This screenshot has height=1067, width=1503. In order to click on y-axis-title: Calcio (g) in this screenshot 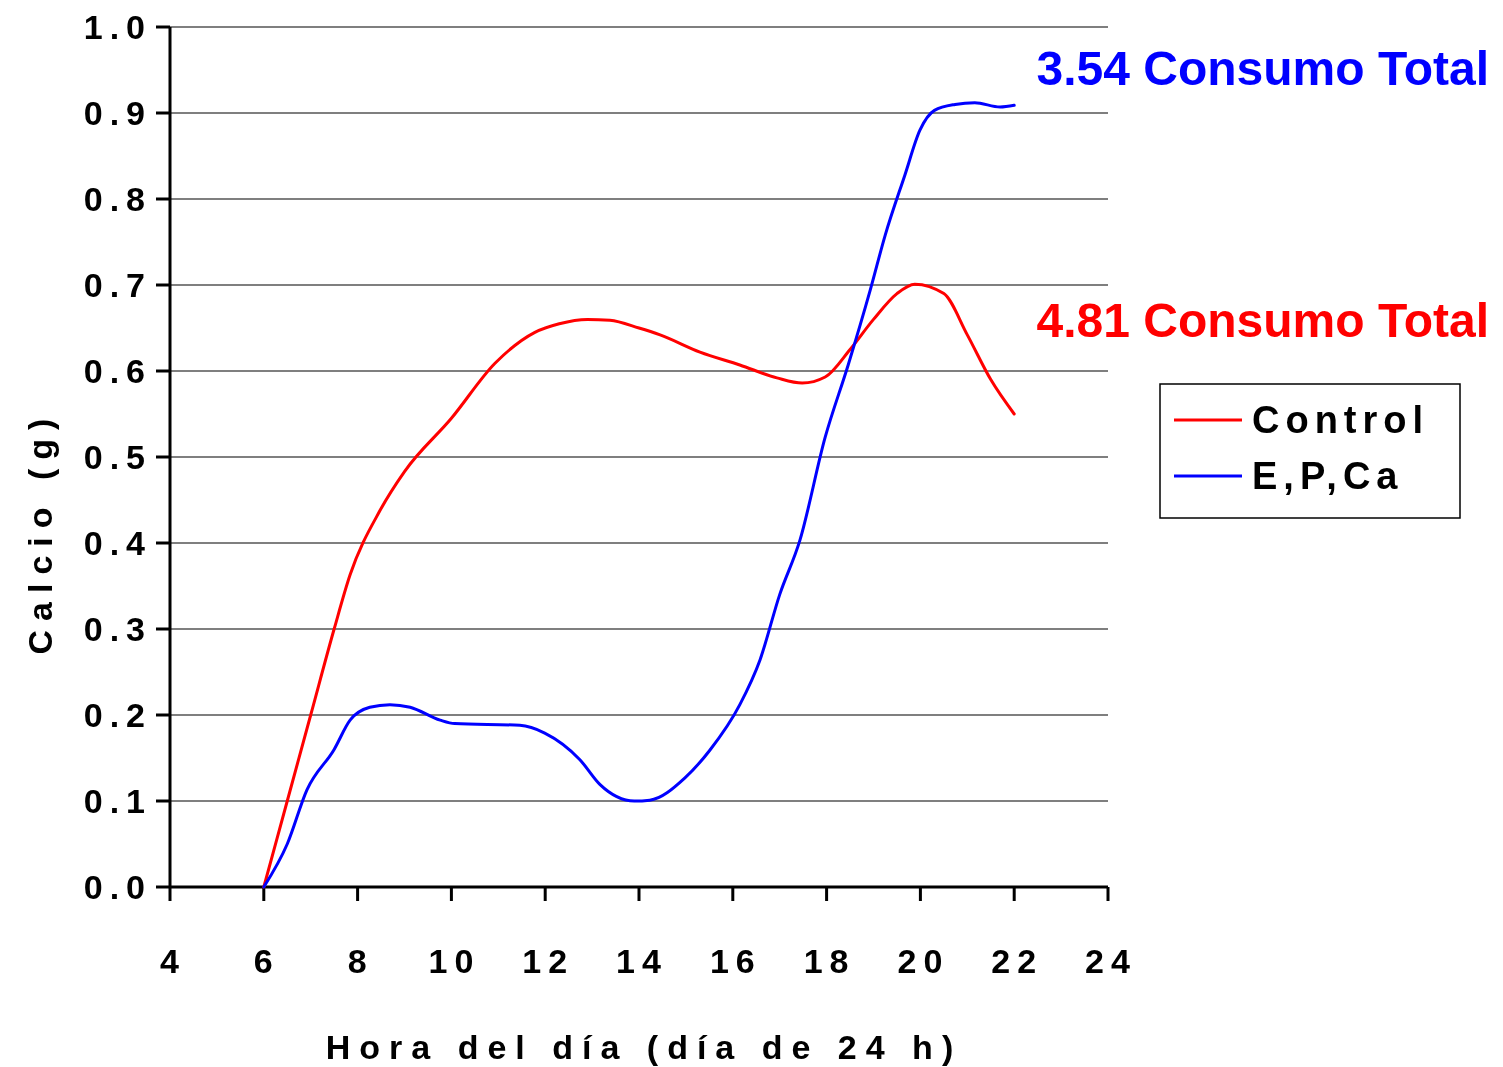, I will do `click(40, 532)`.